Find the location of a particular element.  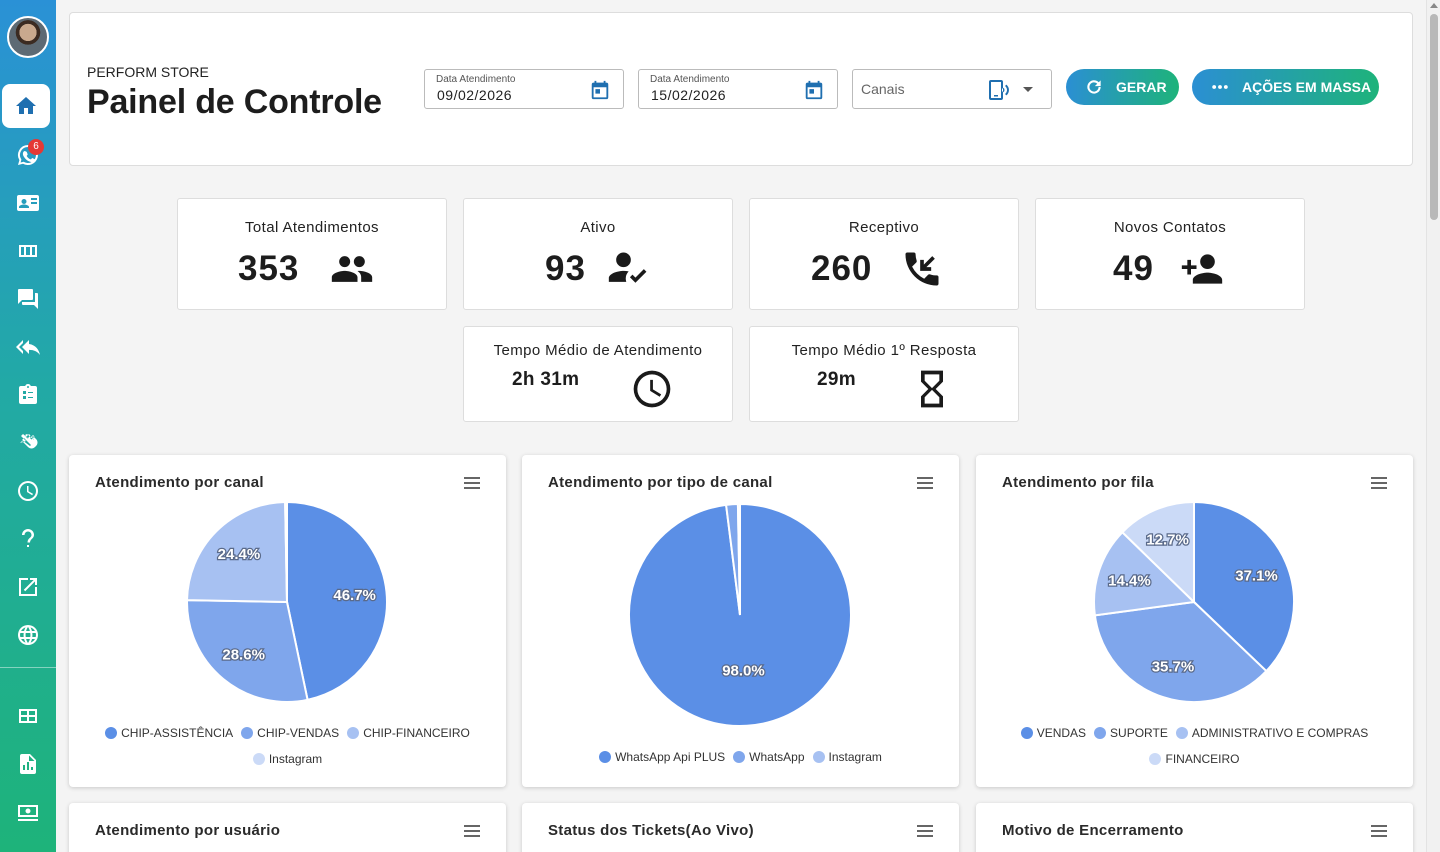

pie-chart: 46.7% 28.6% 24.4% is located at coordinates (286, 601).